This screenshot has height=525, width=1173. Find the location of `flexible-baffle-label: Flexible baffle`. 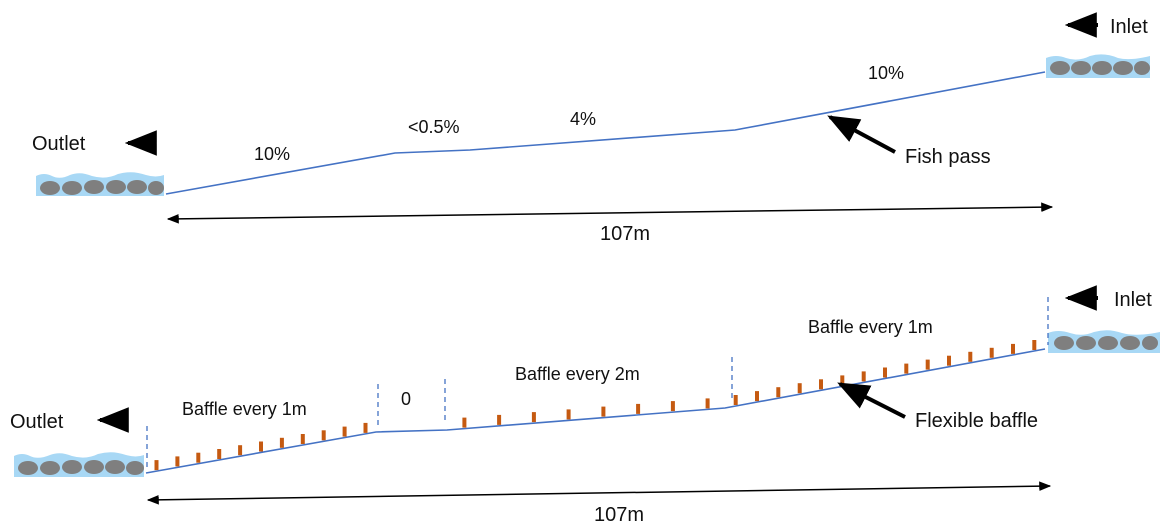

flexible-baffle-label: Flexible baffle is located at coordinates (976, 421).